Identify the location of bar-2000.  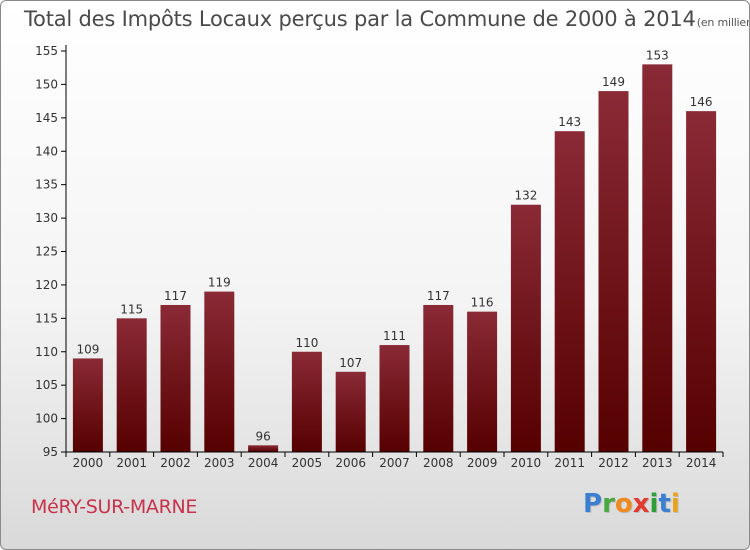
(87, 405).